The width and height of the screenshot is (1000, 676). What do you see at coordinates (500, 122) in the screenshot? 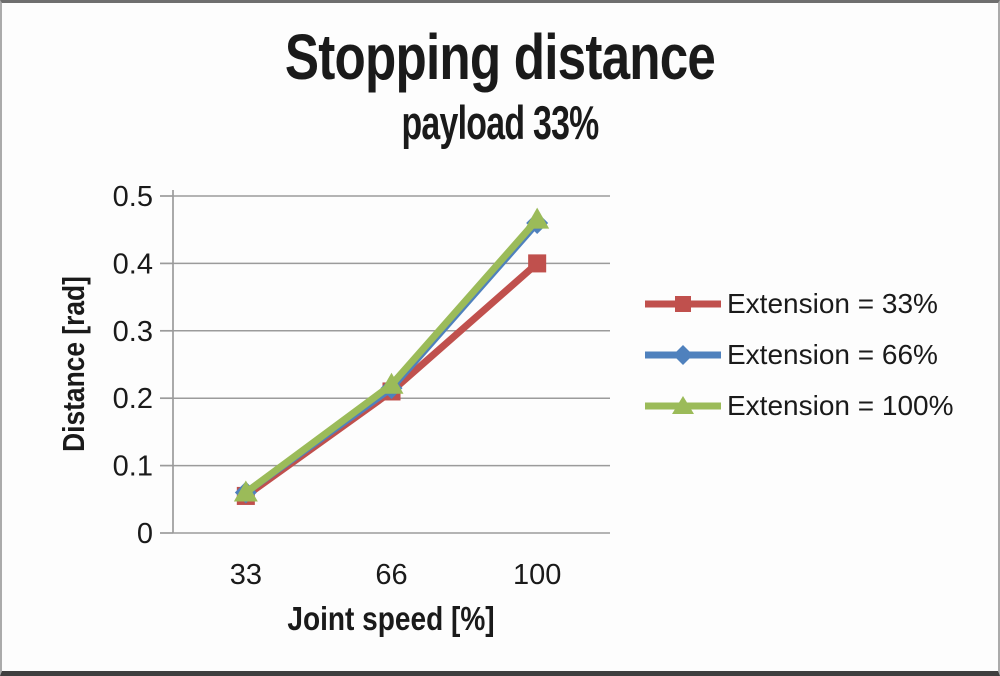
I see `chart-subtitle: payload 33%` at bounding box center [500, 122].